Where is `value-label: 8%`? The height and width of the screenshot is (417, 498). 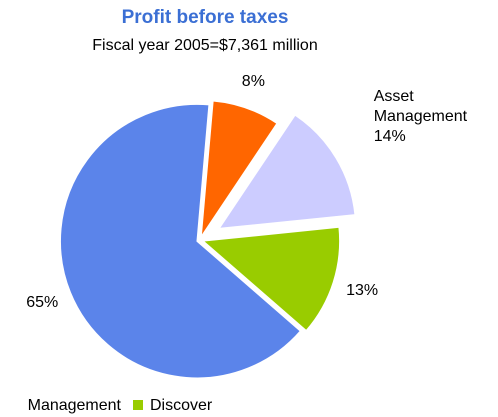 value-label: 8% is located at coordinates (253, 81).